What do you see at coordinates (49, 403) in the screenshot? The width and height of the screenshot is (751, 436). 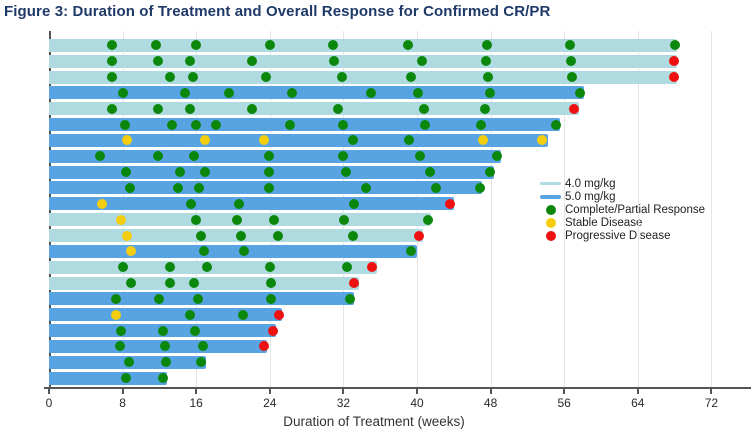 I see `axis-tick-label: 0` at bounding box center [49, 403].